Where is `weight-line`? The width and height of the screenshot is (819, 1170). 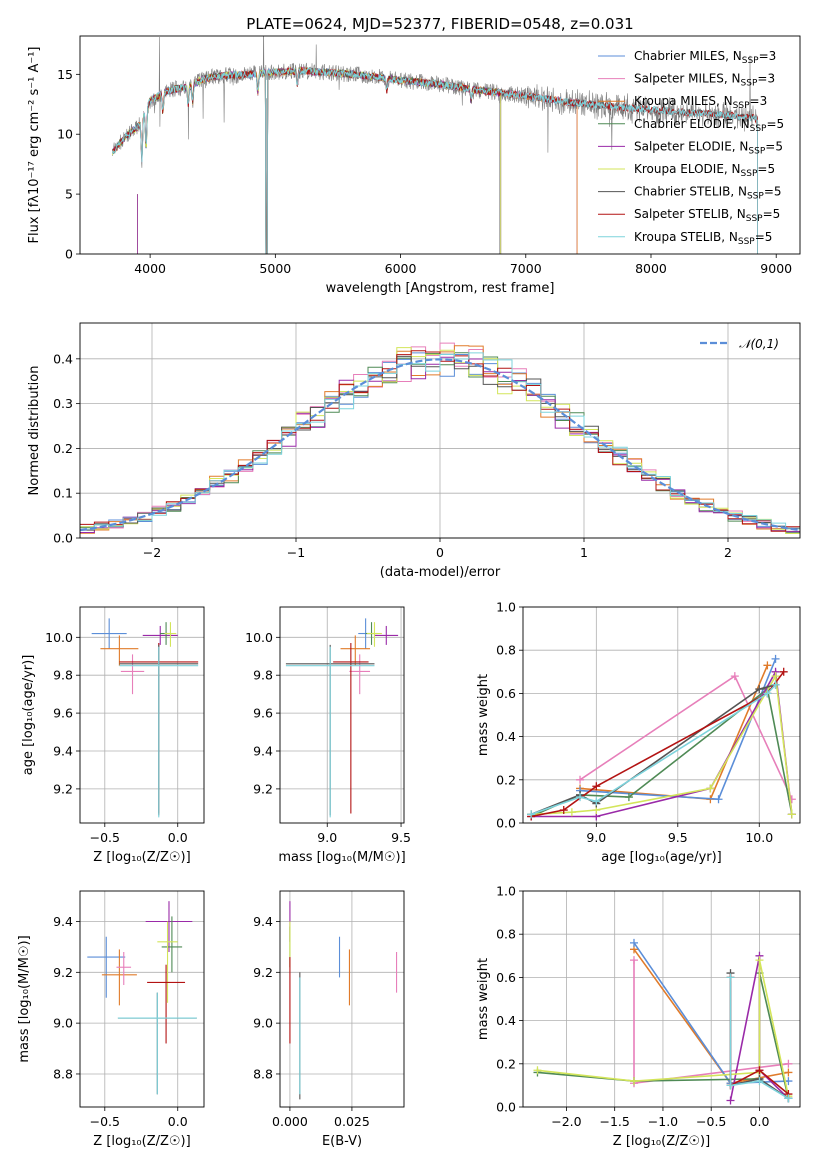 weight-line is located at coordinates (662, 744).